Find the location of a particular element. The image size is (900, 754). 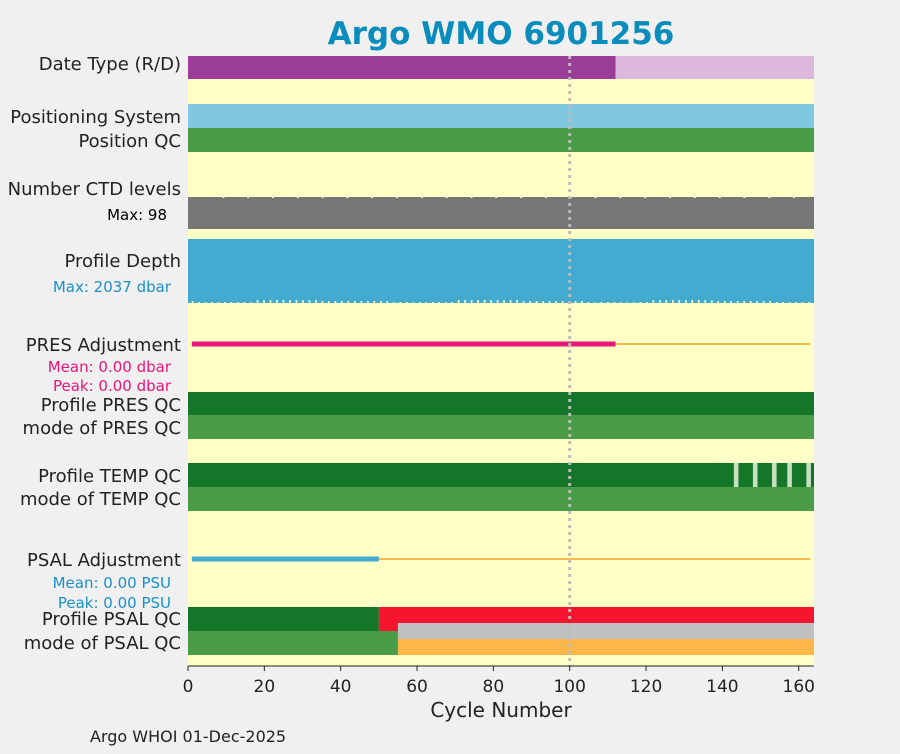

x-axis-label: Cycle Number is located at coordinates (501, 710).